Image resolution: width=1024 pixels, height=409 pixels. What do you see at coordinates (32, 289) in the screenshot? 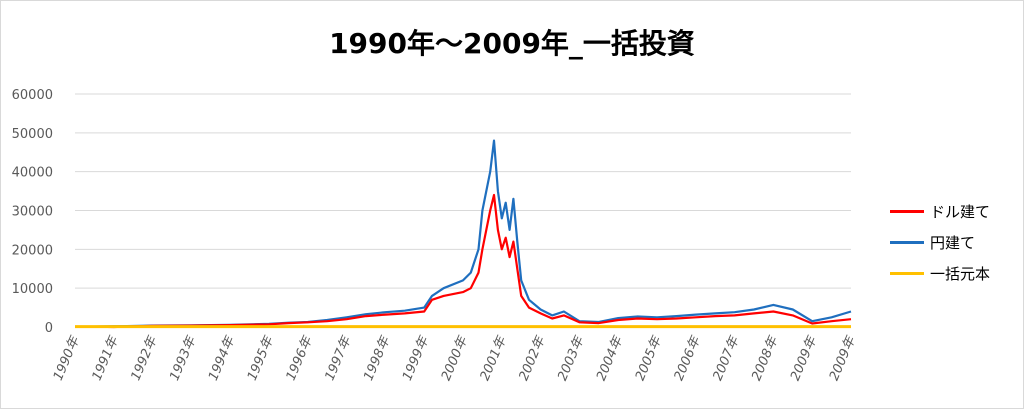
I see `y-tick-label-10000: 10000` at bounding box center [32, 289].